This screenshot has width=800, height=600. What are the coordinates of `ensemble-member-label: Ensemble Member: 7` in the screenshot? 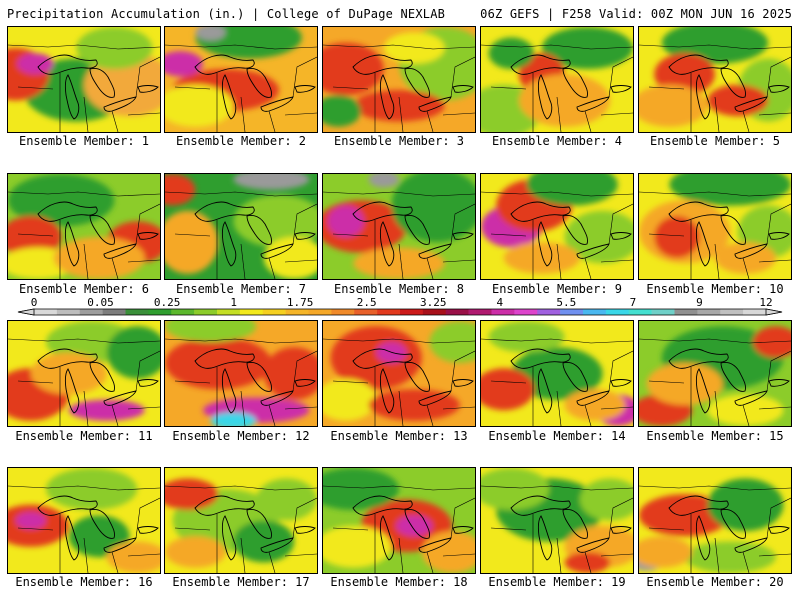 It's located at (241, 289).